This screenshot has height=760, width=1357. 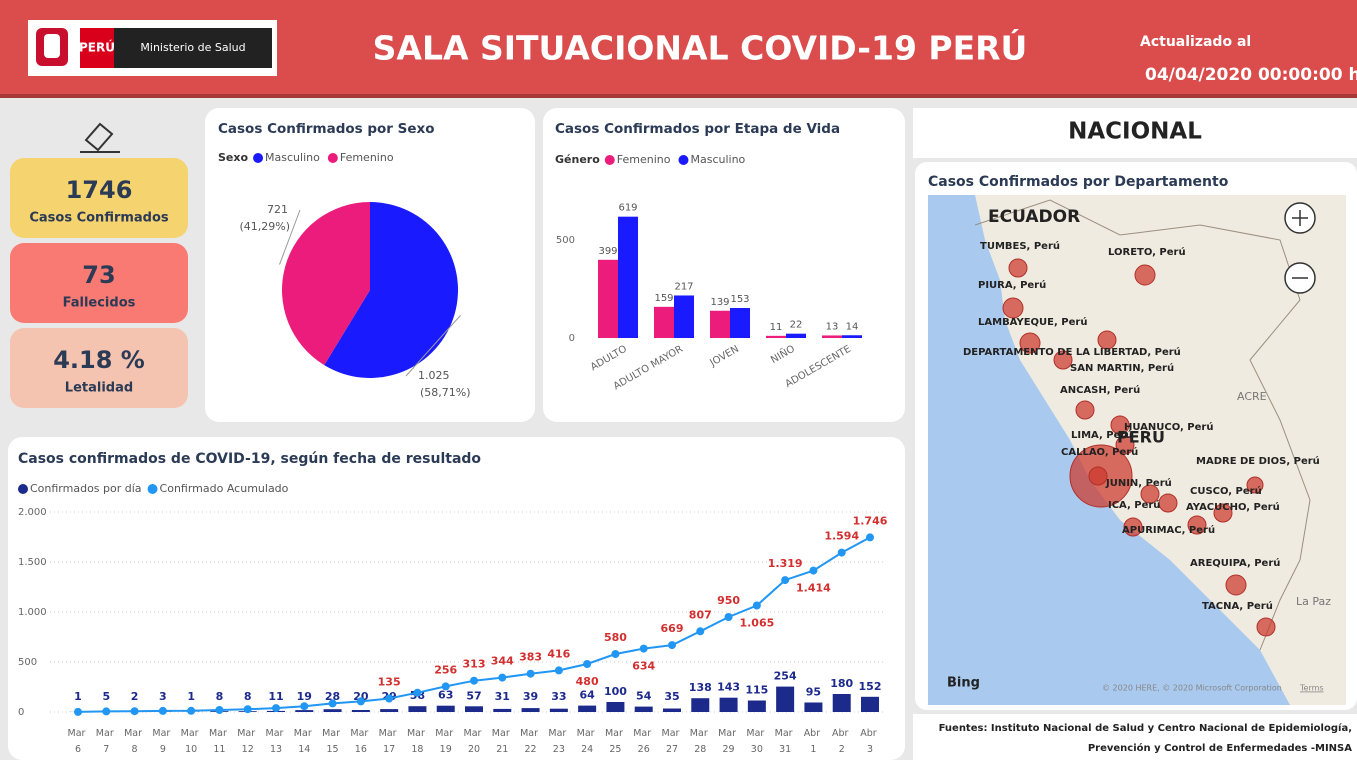 What do you see at coordinates (98, 275) in the screenshot?
I see `kpi-value: 73` at bounding box center [98, 275].